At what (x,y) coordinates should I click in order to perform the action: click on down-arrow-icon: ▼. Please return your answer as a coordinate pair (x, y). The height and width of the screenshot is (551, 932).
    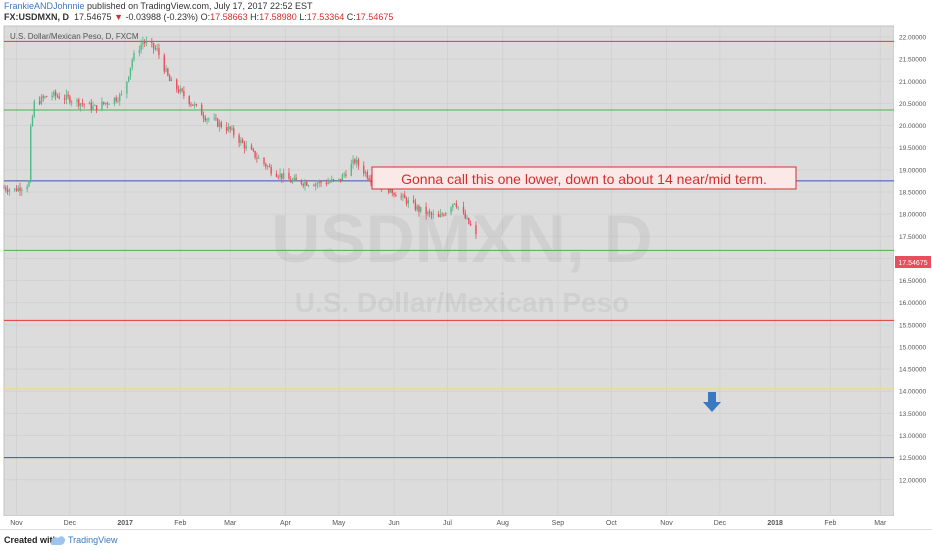
    Looking at the image, I should click on (118, 17).